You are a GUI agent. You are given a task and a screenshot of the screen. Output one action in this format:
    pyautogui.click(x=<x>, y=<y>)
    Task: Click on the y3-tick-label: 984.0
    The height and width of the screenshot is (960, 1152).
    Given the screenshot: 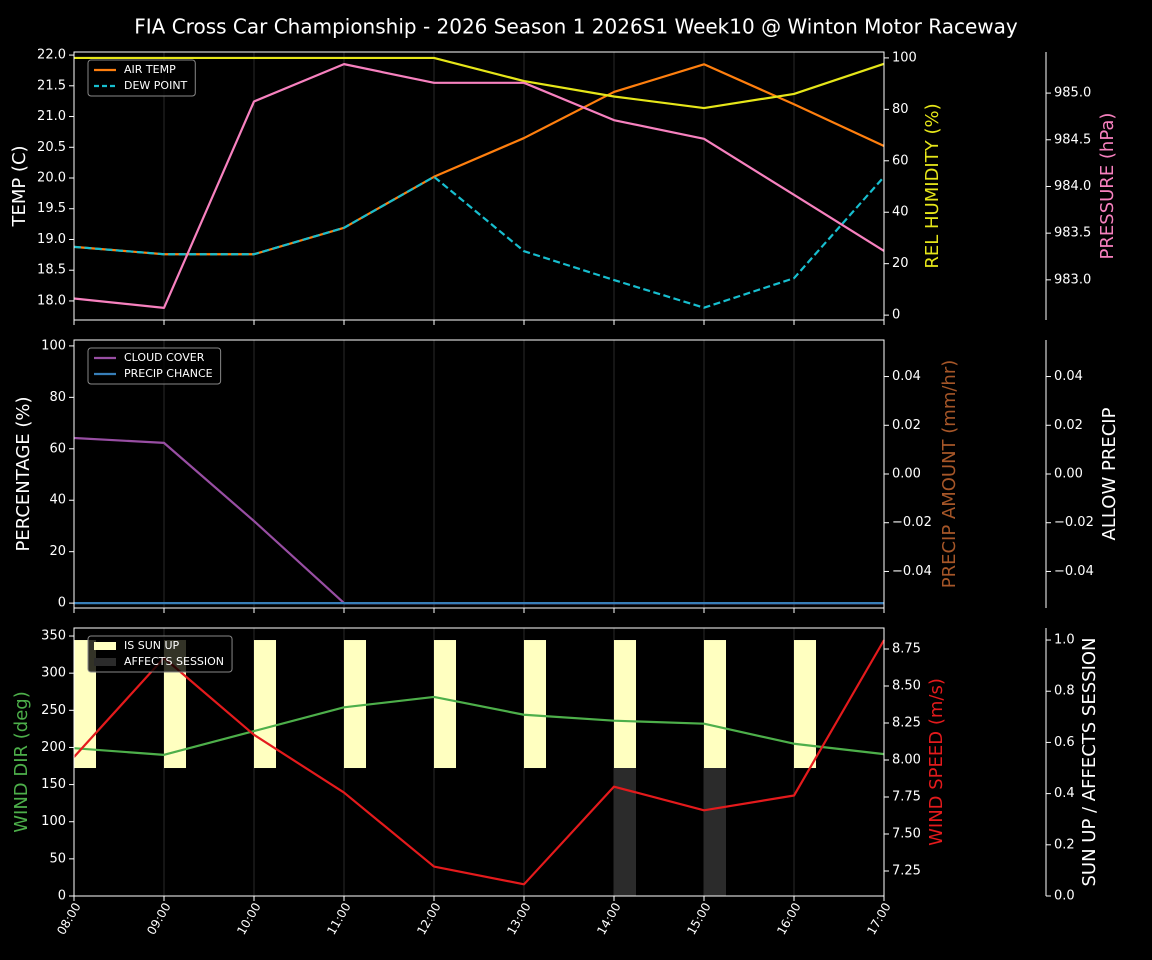 What is the action you would take?
    pyautogui.click(x=1072, y=186)
    